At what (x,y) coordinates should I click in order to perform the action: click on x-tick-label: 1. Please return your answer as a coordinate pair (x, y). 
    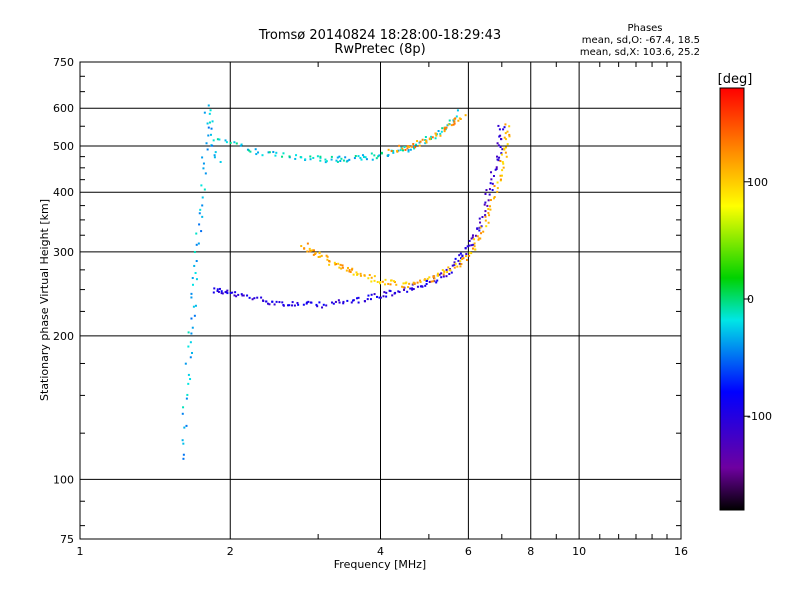
    Looking at the image, I should click on (80, 551).